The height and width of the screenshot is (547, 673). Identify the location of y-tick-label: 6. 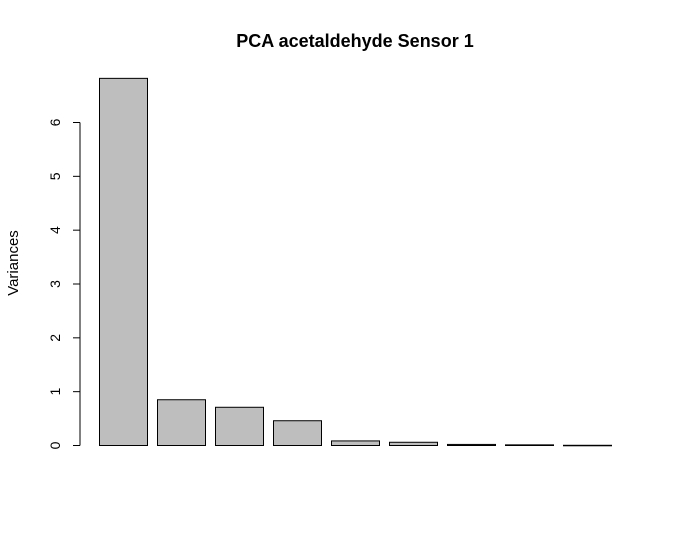
(55, 122).